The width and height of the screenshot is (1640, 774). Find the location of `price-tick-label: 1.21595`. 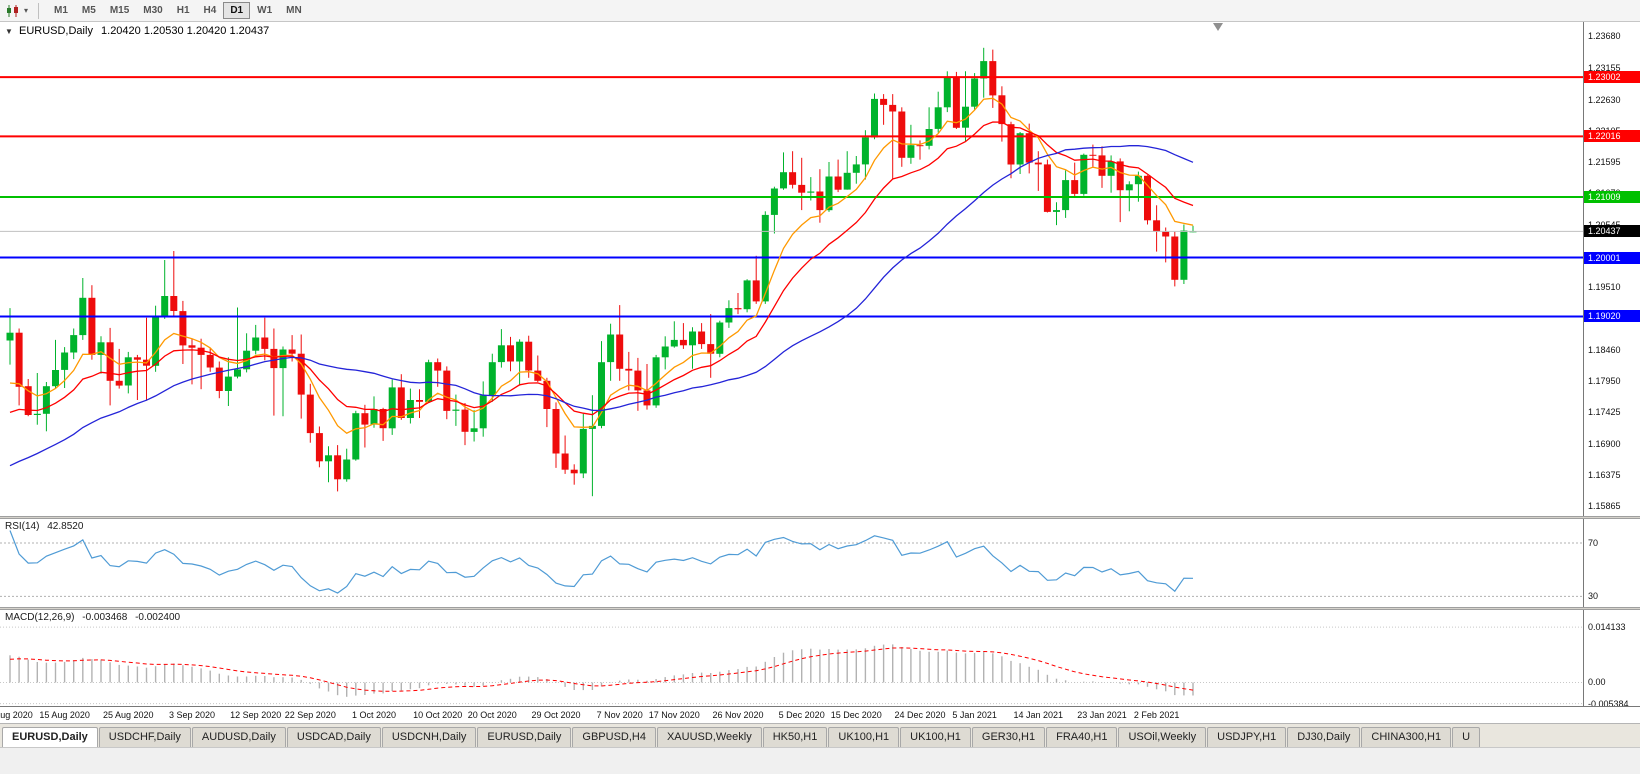

price-tick-label: 1.21595 is located at coordinates (1604, 161).